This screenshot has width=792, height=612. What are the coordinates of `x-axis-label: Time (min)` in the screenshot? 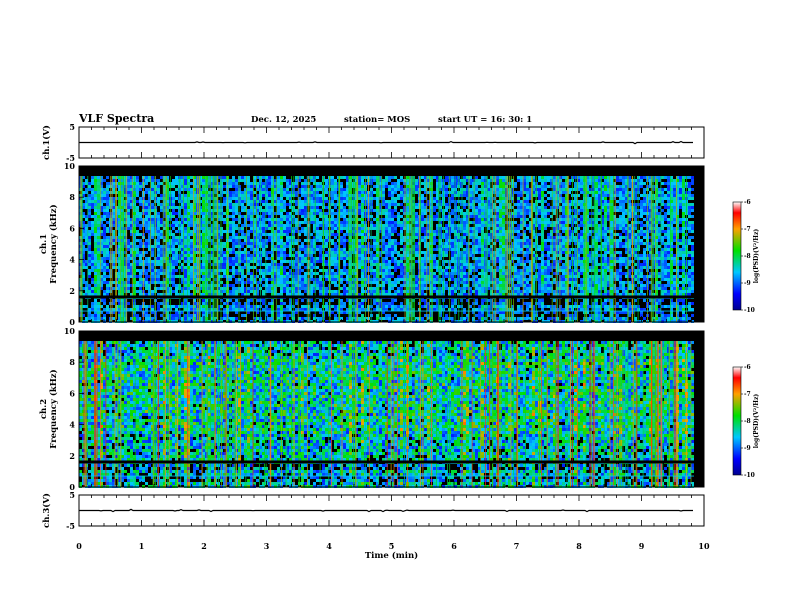 It's located at (391, 555).